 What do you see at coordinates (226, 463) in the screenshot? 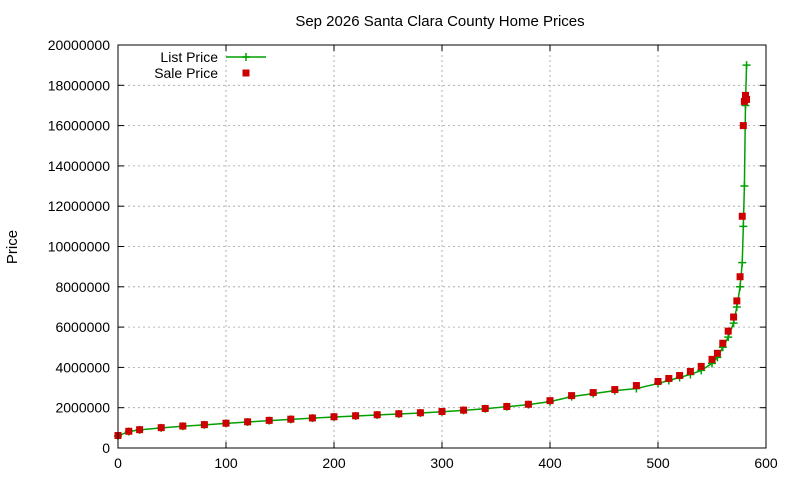
I see `x-tick-label: 100` at bounding box center [226, 463].